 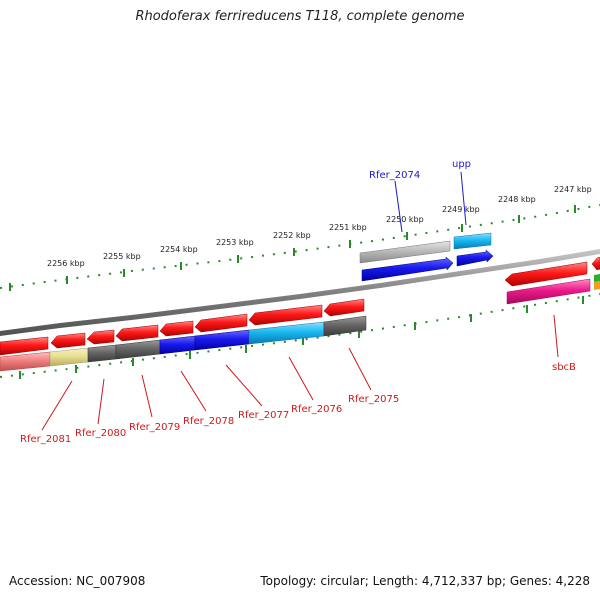 I want to click on scale-label: 2251 kbp, so click(x=348, y=227).